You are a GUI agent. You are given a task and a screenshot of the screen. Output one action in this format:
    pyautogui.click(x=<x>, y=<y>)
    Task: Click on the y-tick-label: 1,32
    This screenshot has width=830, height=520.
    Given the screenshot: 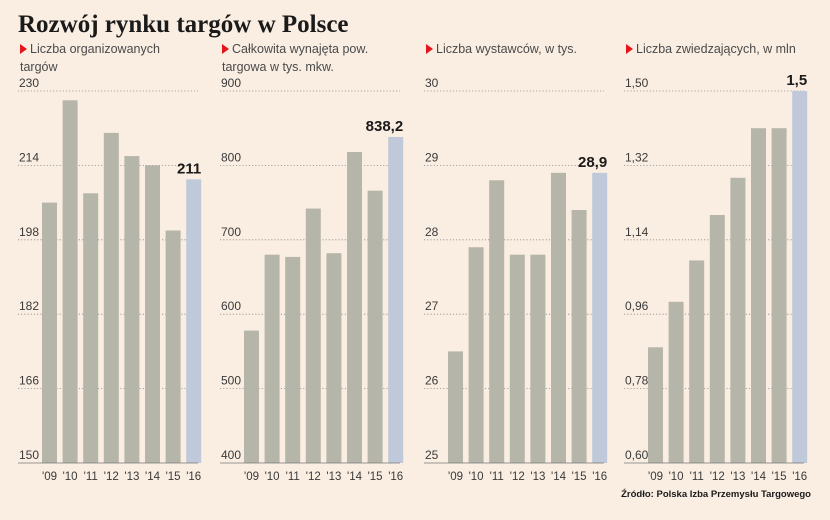 What is the action you would take?
    pyautogui.click(x=637, y=157)
    